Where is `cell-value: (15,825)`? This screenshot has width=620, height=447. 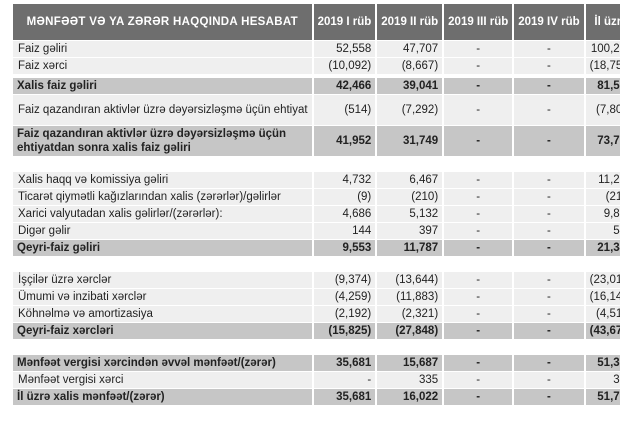
cell-value: (15,825) is located at coordinates (344, 331).